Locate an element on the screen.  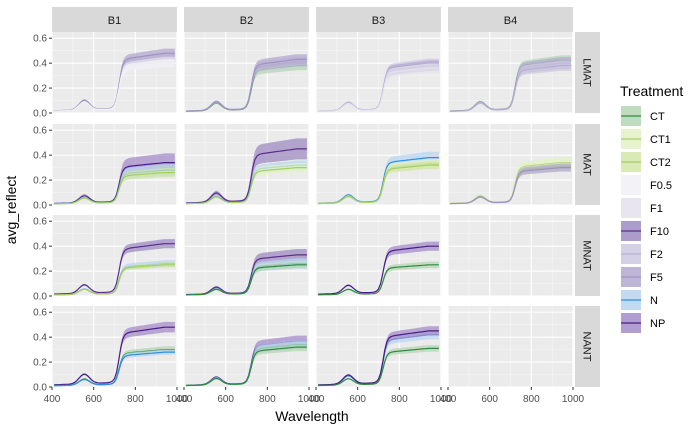
line-N-NANT-B1 is located at coordinates (114, 369).